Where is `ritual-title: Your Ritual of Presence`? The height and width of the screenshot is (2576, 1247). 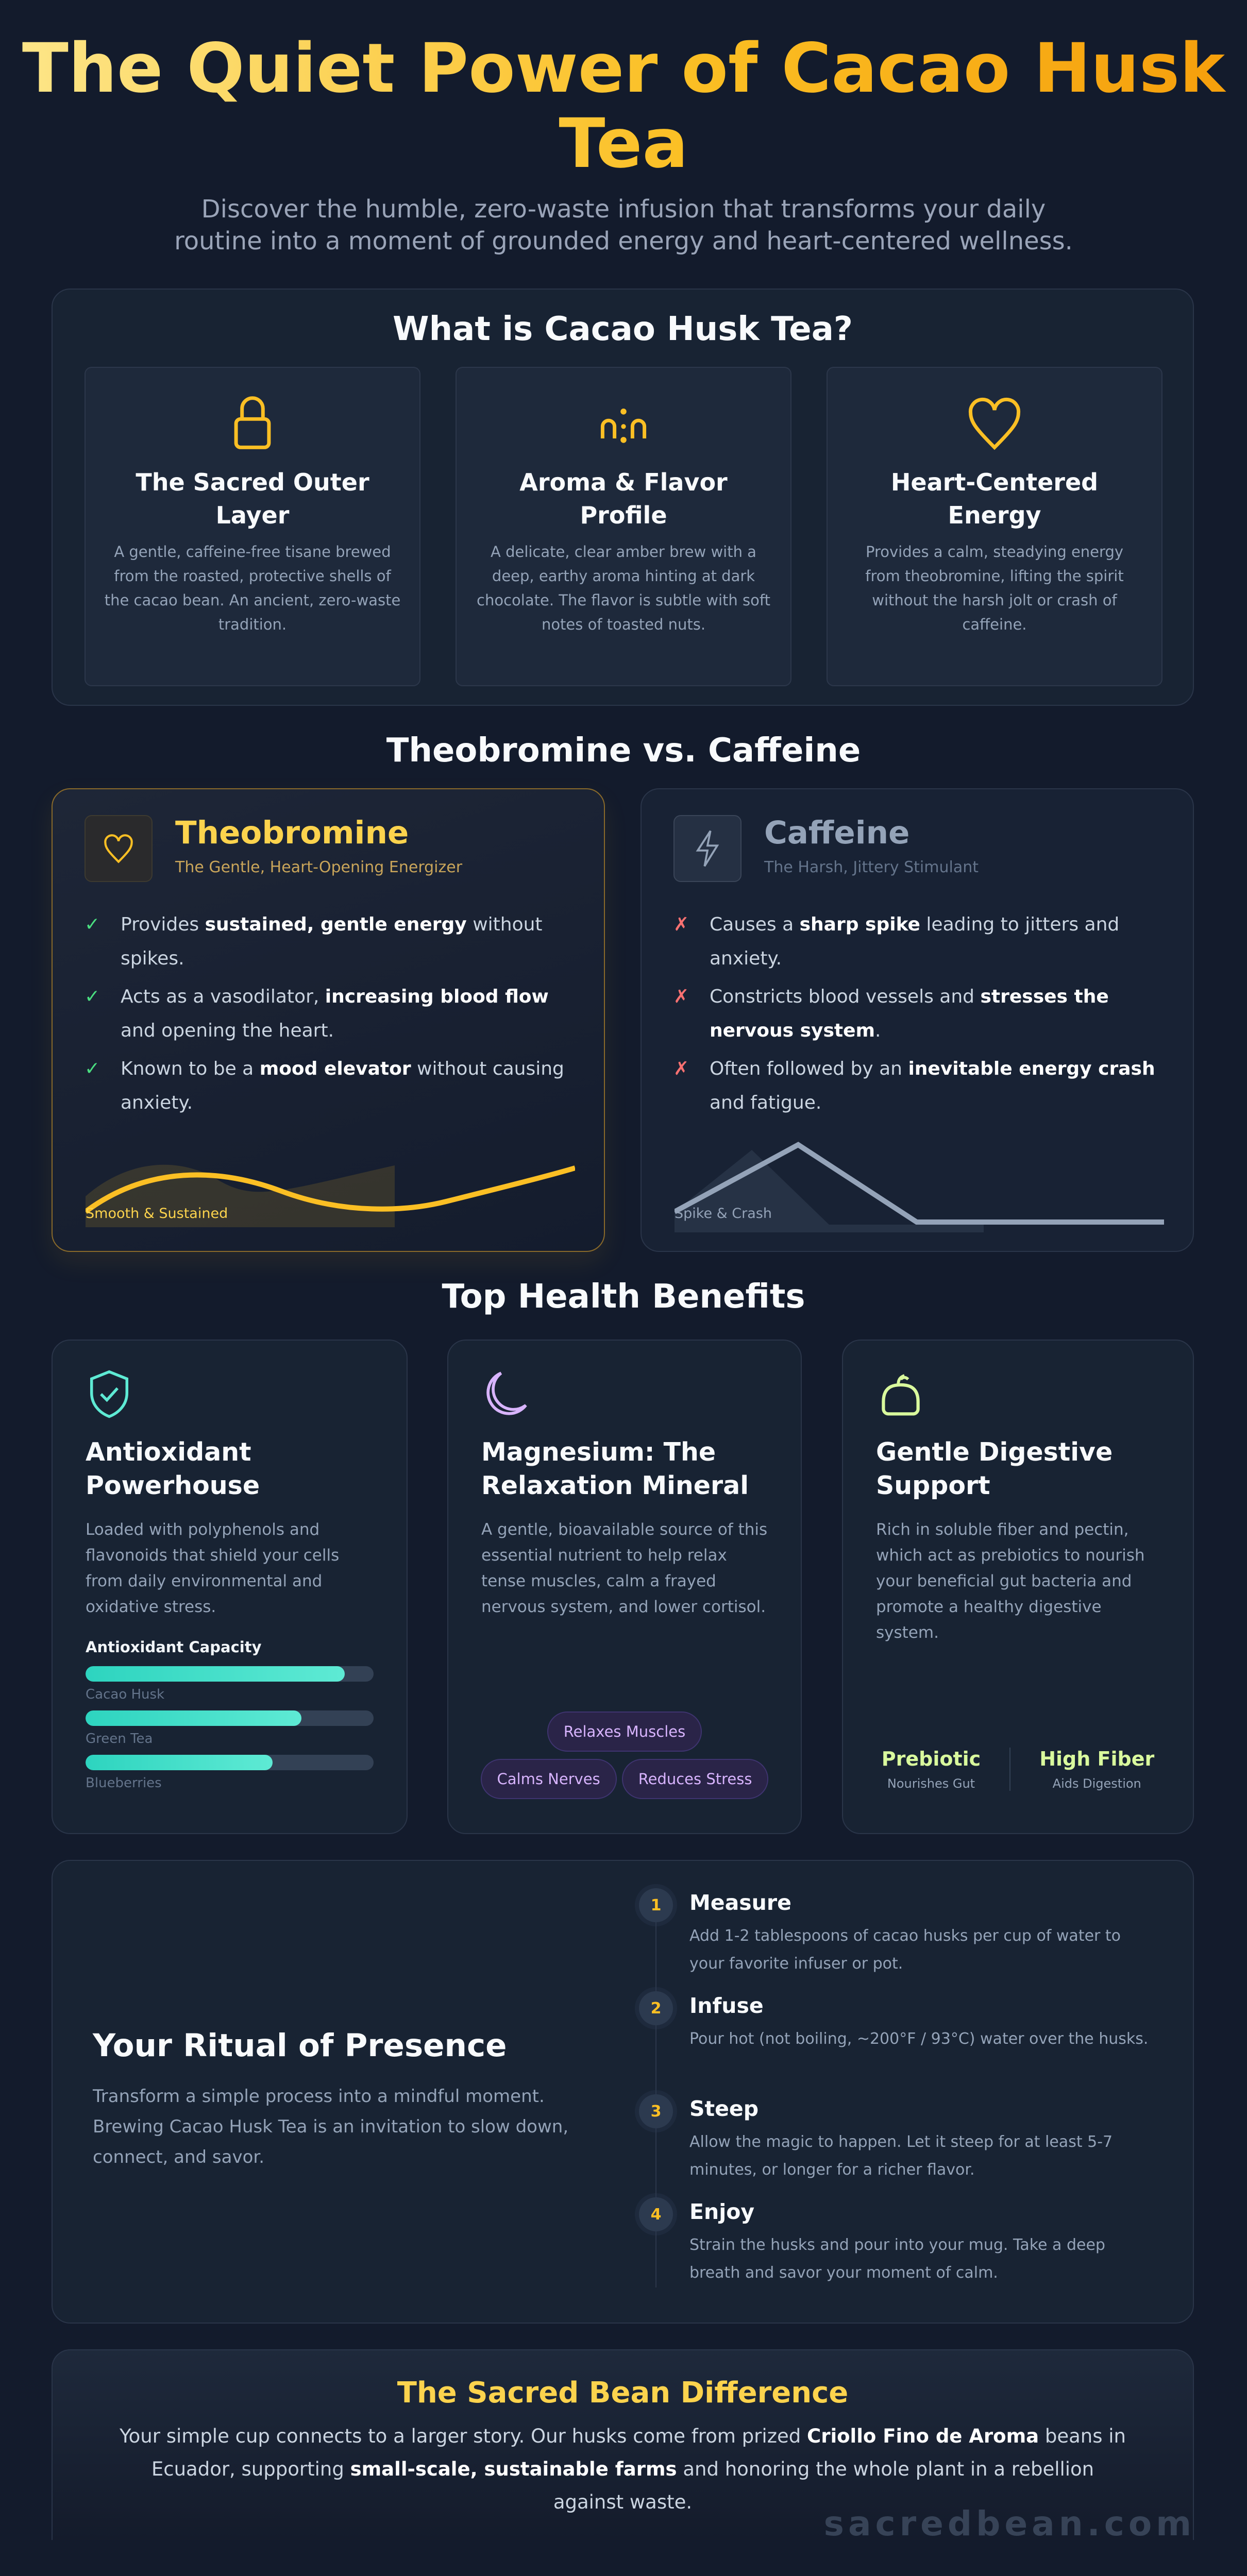 ritual-title: Your Ritual of Presence is located at coordinates (300, 2045).